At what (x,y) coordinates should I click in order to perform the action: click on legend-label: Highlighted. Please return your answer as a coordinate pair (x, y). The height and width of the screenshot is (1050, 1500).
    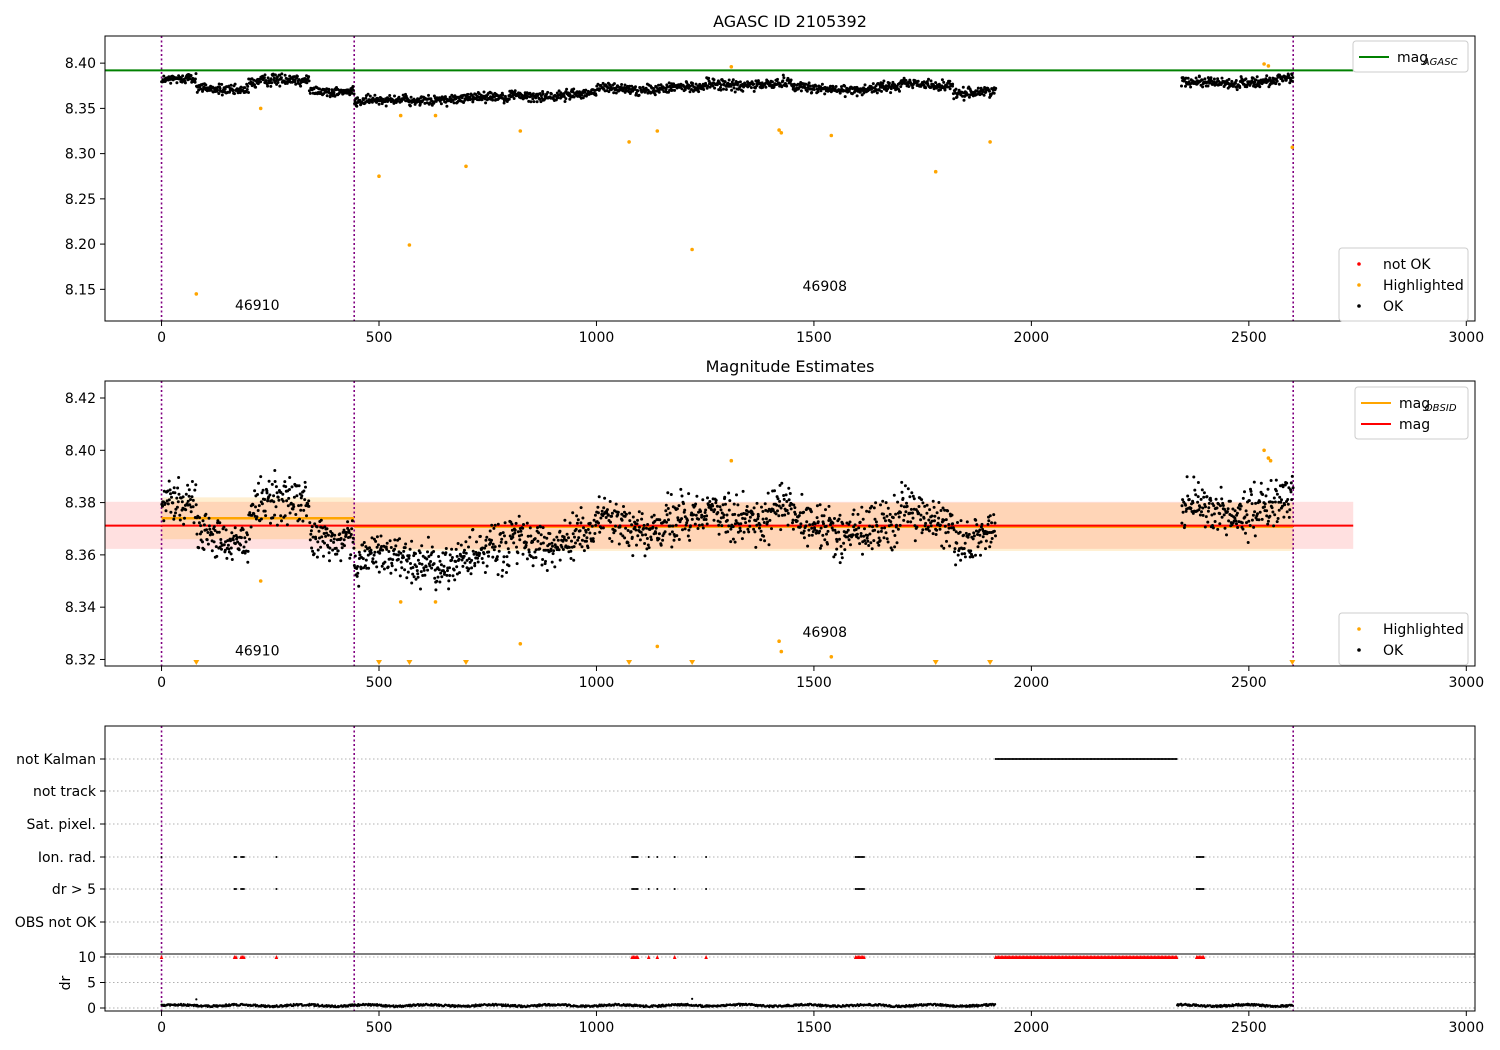
    Looking at the image, I should click on (1423, 286).